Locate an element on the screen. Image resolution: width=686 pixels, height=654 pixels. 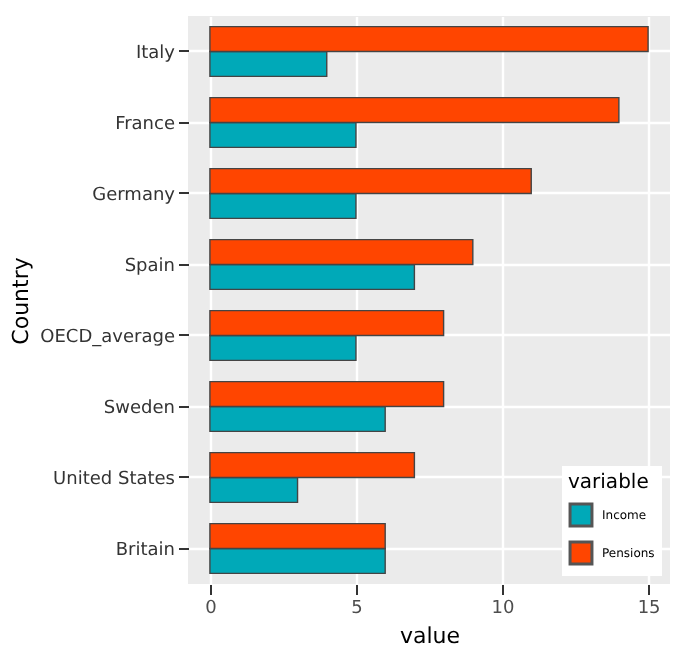
y-tick-label: Spain is located at coordinates (149, 266).